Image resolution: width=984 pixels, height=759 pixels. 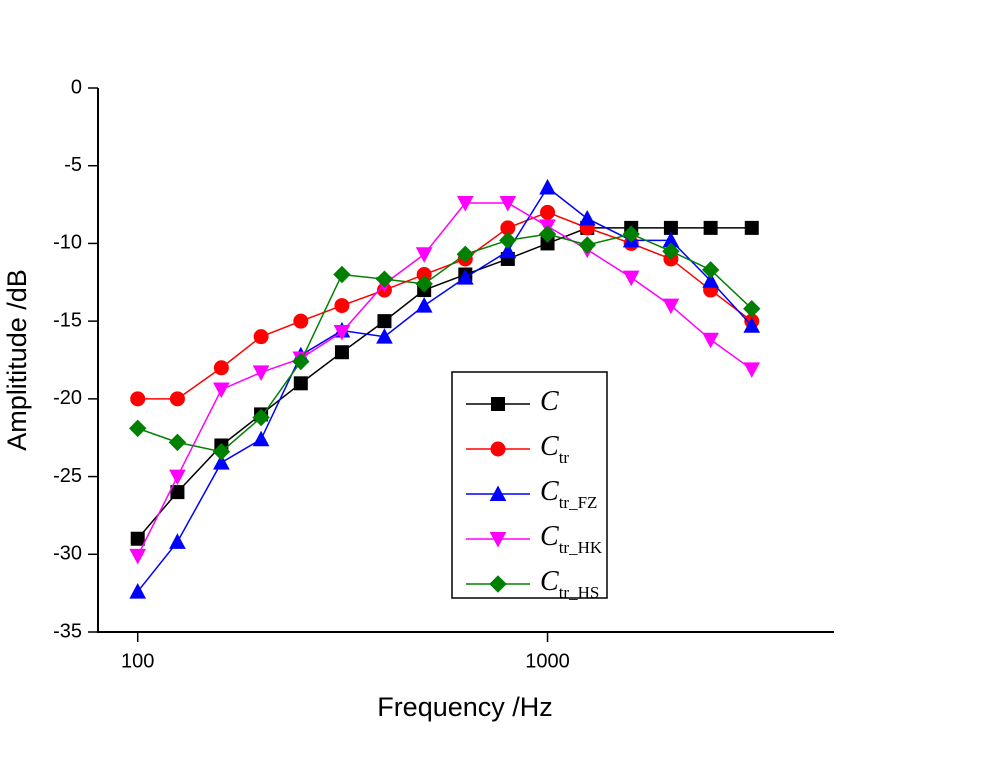 I want to click on legend-label: Ctr_HS, so click(x=569, y=583).